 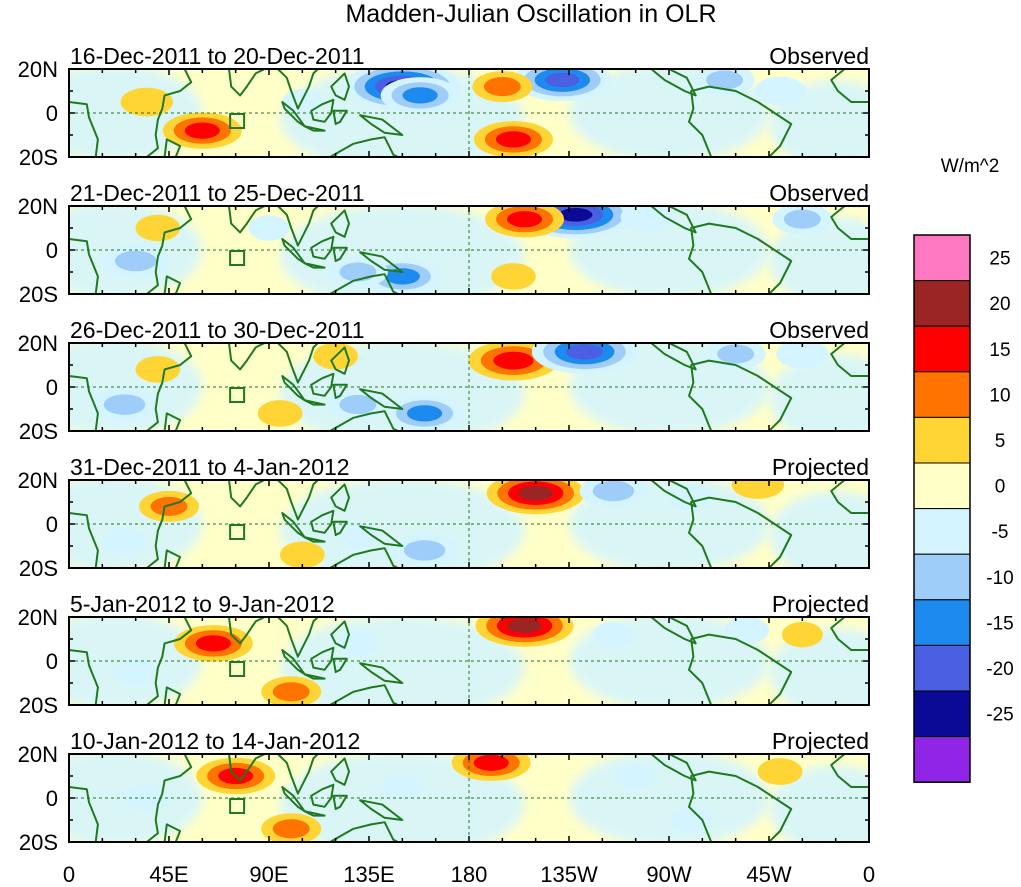 What do you see at coordinates (999, 715) in the screenshot?
I see `colorbar-label: -25` at bounding box center [999, 715].